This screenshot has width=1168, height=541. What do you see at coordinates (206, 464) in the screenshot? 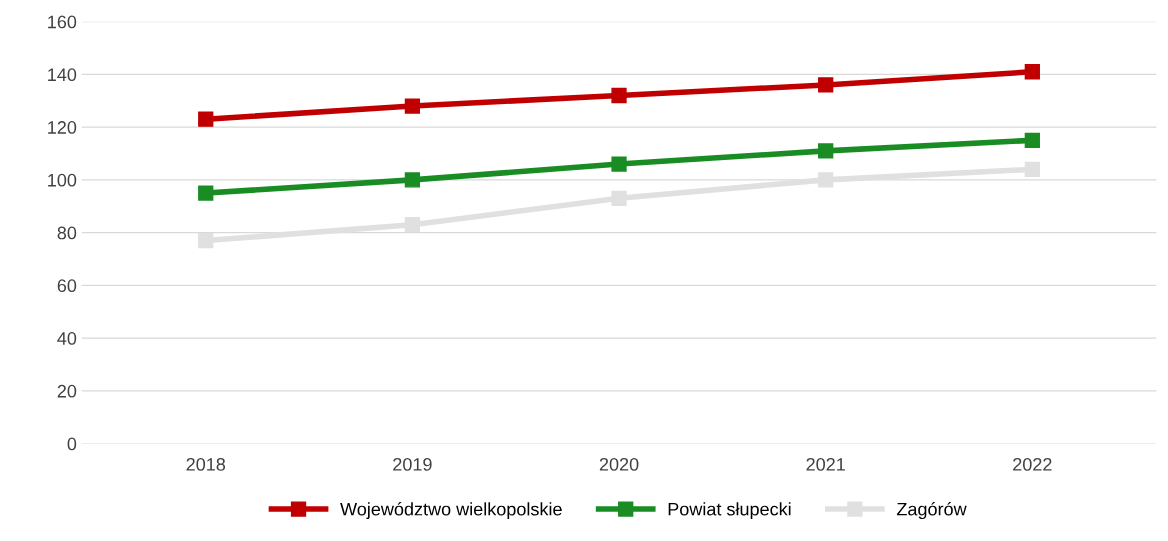
I see `x-tick-label: 2018` at bounding box center [206, 464].